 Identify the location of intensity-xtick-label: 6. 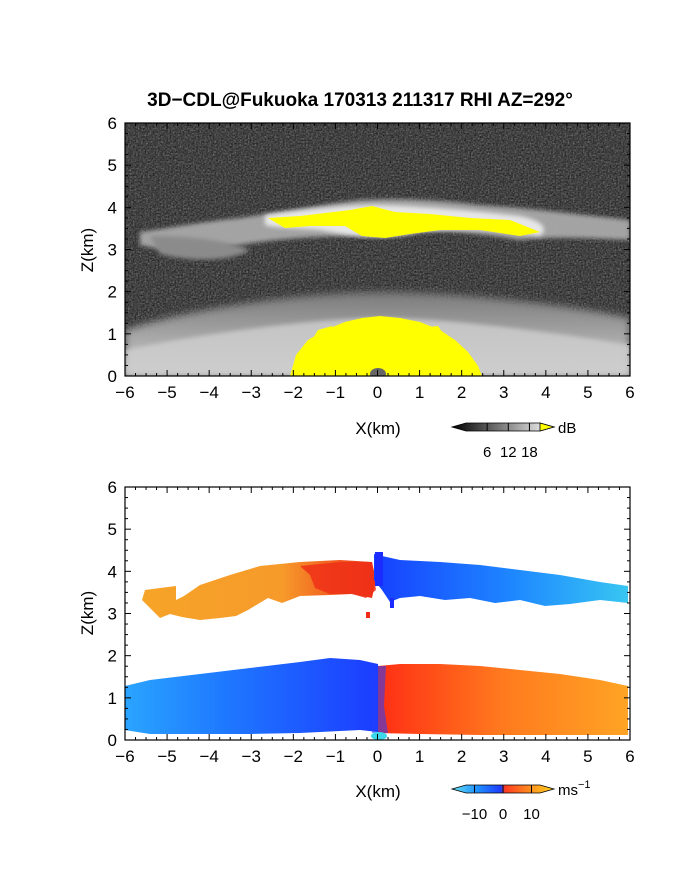
(629, 392).